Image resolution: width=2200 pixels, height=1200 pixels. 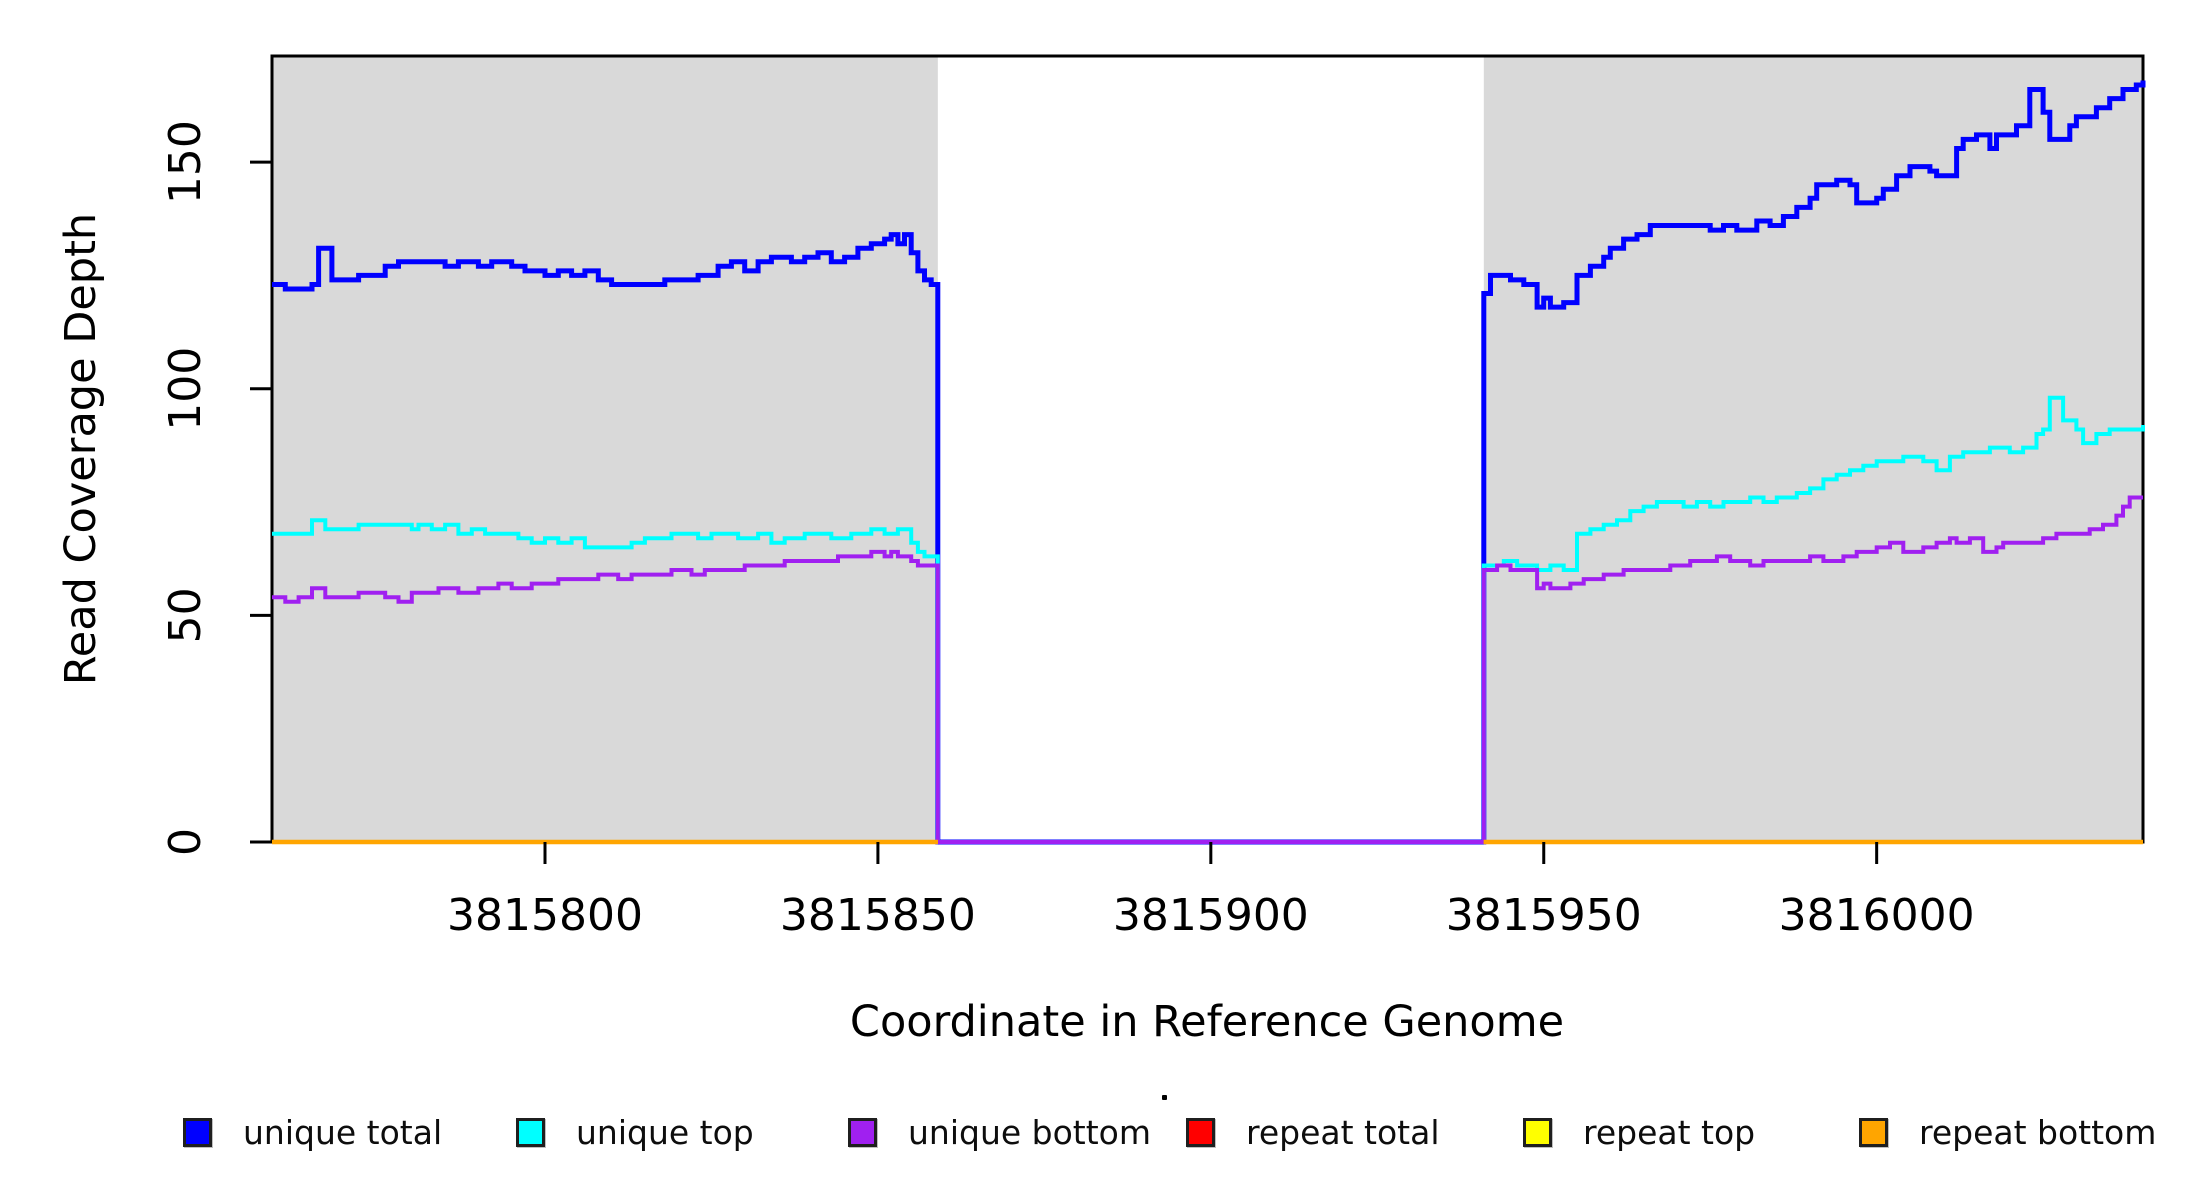 I want to click on y-axis-title: Read Coverage Depth, so click(x=81, y=449).